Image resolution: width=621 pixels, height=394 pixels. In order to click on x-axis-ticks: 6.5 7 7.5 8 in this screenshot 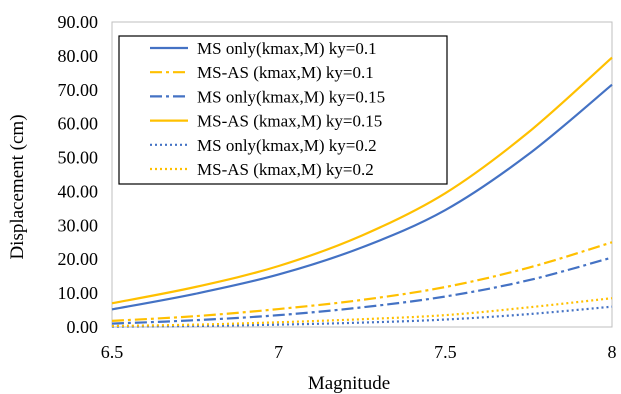, I will do `click(359, 352)`.